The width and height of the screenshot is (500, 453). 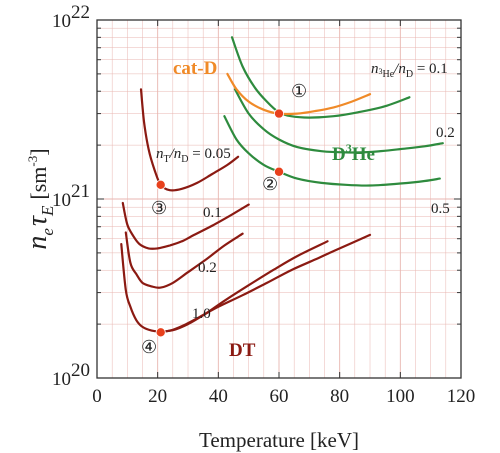 I want to click on label-cat-d: cat-D, so click(x=195, y=68).